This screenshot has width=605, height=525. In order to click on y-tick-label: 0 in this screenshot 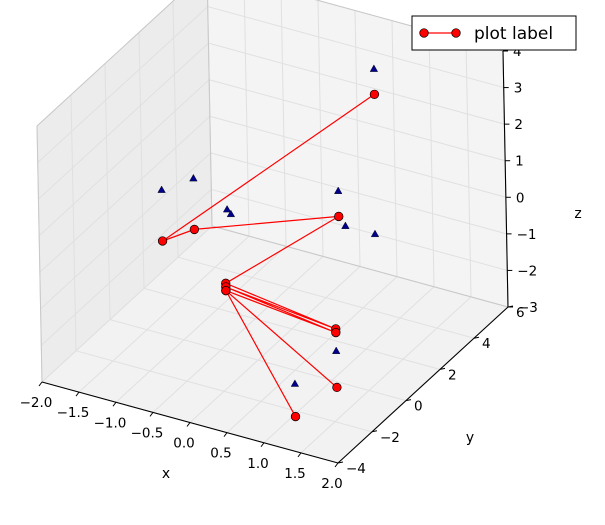, I will do `click(418, 407)`.